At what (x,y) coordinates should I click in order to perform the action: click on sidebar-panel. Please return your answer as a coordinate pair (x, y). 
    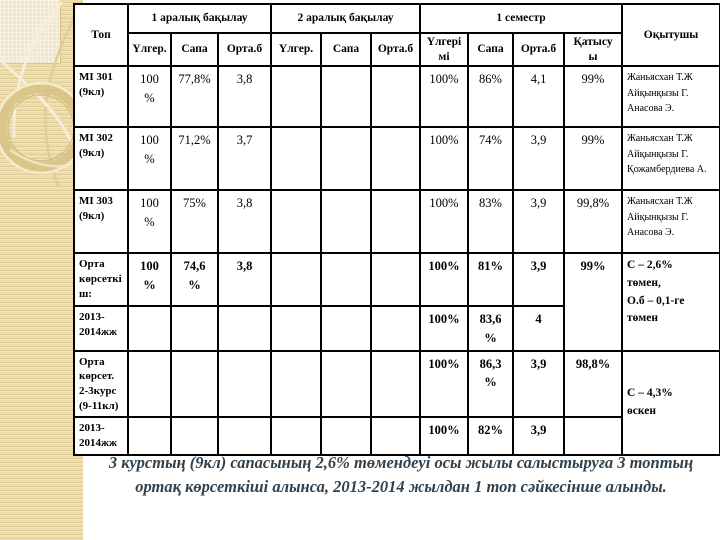
    Looking at the image, I should click on (30, 32).